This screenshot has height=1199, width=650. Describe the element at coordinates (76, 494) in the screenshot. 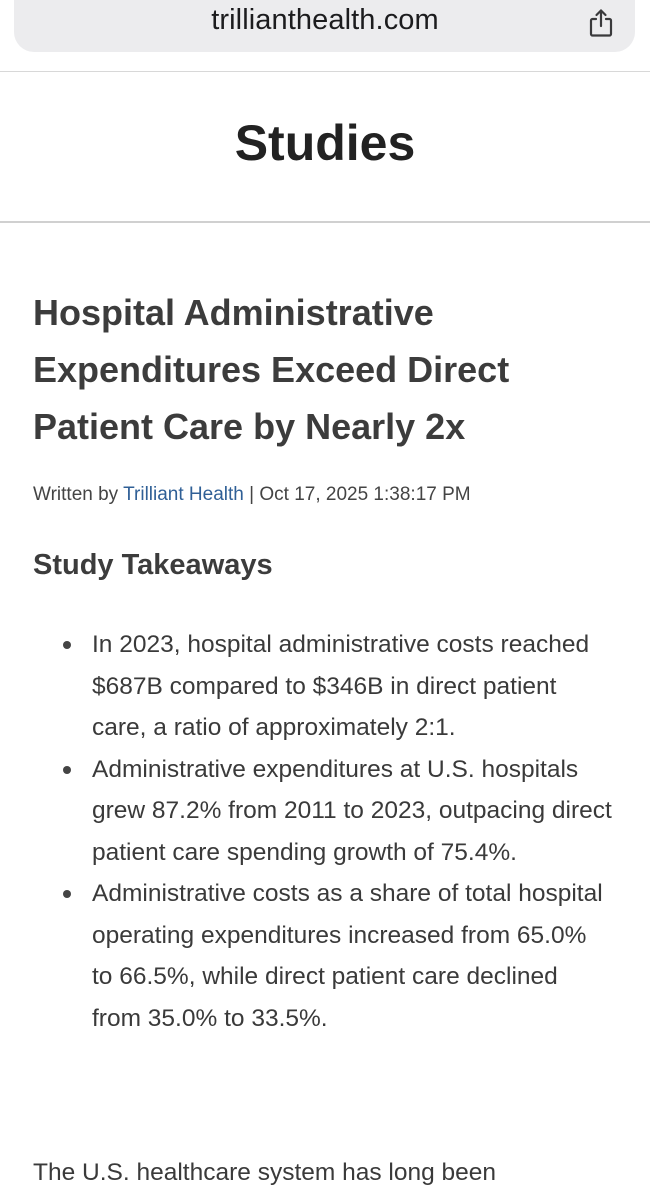

I see `byline-prefix: Written by` at that location.